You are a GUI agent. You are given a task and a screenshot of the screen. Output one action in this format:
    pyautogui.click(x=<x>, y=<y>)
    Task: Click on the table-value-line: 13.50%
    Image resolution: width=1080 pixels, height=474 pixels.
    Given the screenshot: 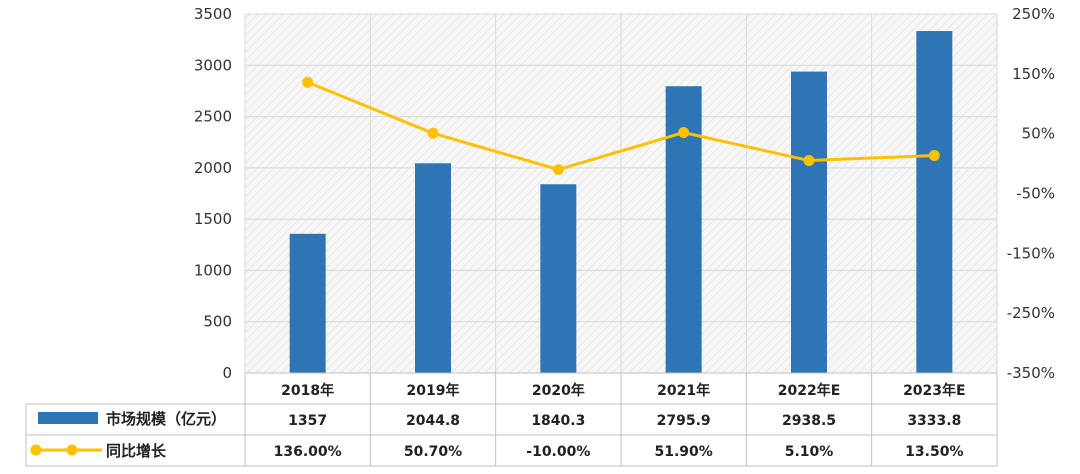 What is the action you would take?
    pyautogui.click(x=934, y=452)
    